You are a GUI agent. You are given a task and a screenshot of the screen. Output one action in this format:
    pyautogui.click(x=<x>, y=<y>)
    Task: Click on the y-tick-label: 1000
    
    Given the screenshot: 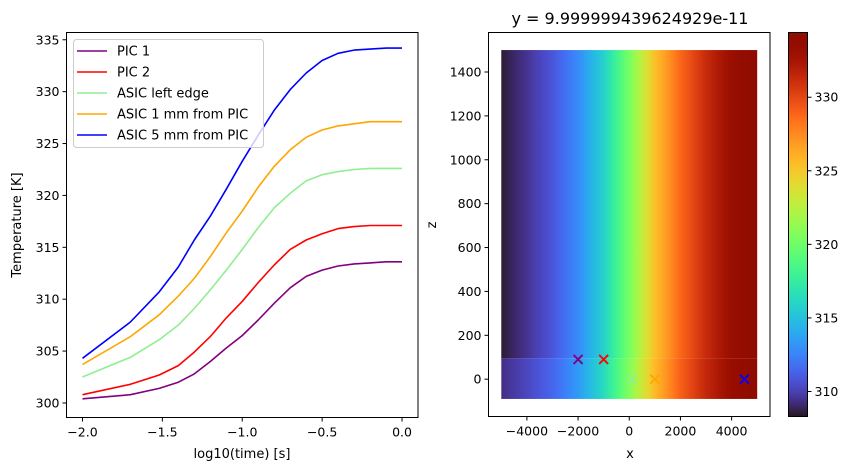 What is the action you would take?
    pyautogui.click(x=466, y=159)
    